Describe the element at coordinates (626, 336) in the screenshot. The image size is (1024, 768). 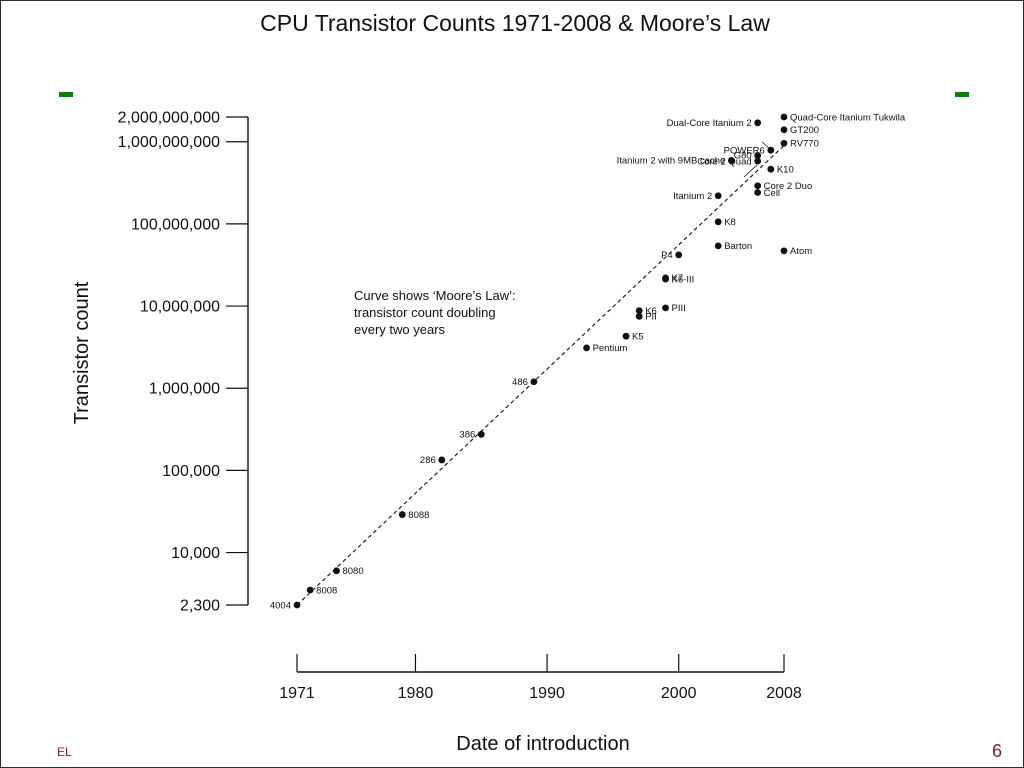
I see `point-k5` at that location.